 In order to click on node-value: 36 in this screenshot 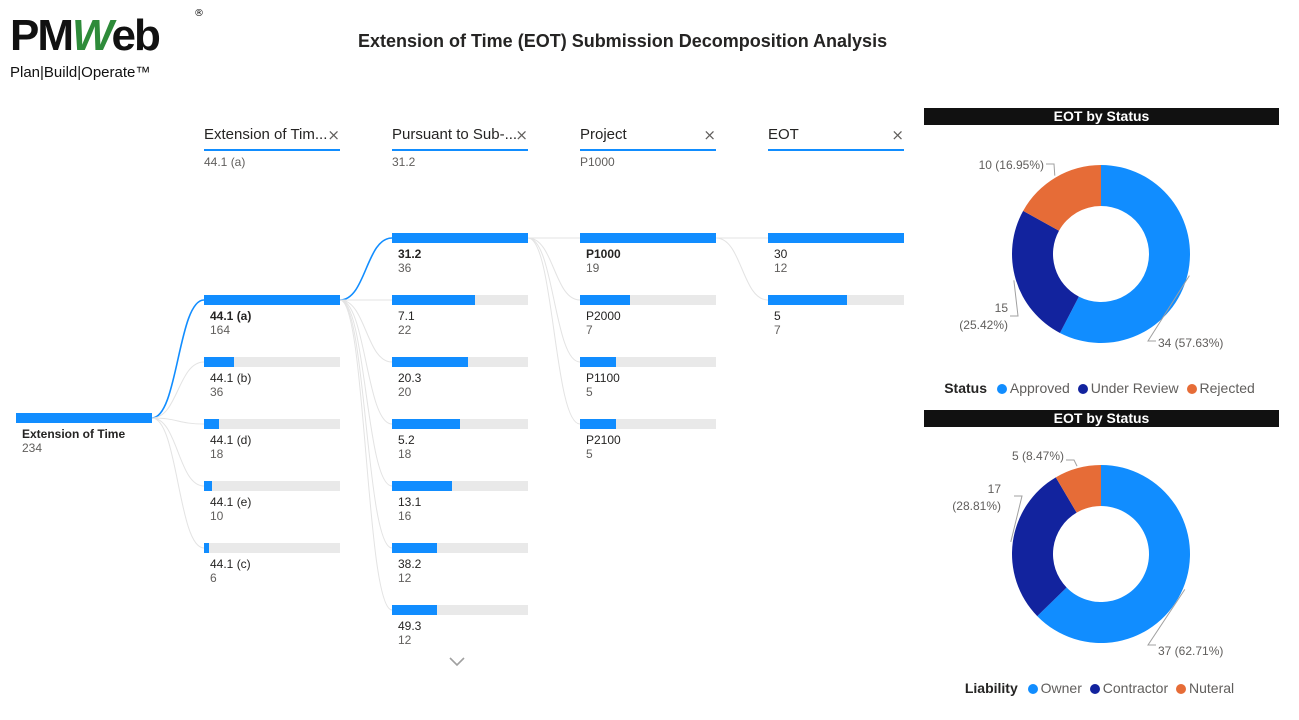, I will do `click(217, 392)`.